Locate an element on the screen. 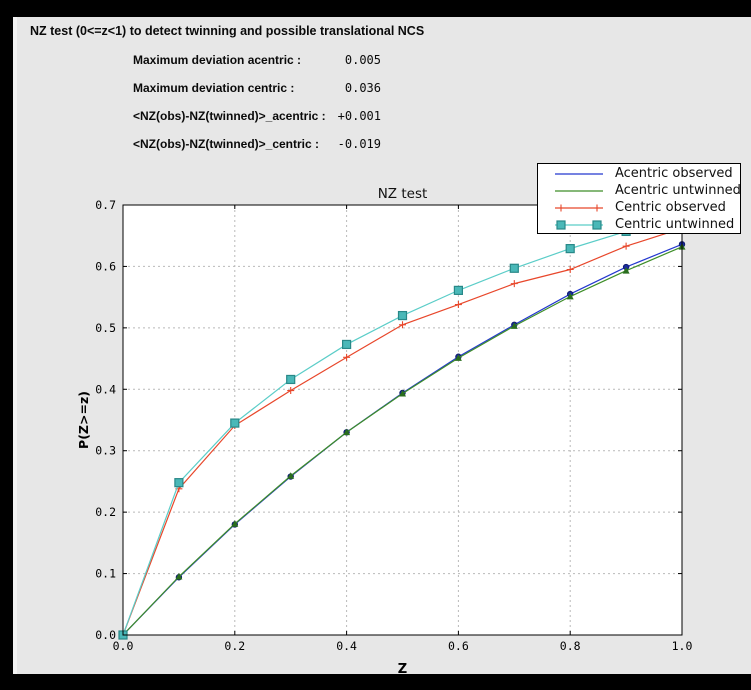 This screenshot has width=751, height=690. legend-sample-plus-line is located at coordinates (579, 207).